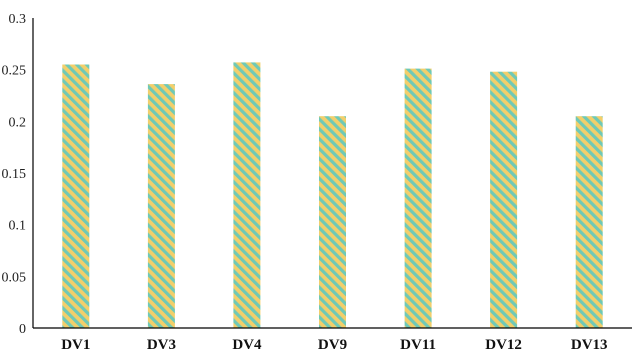 The image size is (633, 353). I want to click on y-tick-label: 0.05, so click(14, 277).